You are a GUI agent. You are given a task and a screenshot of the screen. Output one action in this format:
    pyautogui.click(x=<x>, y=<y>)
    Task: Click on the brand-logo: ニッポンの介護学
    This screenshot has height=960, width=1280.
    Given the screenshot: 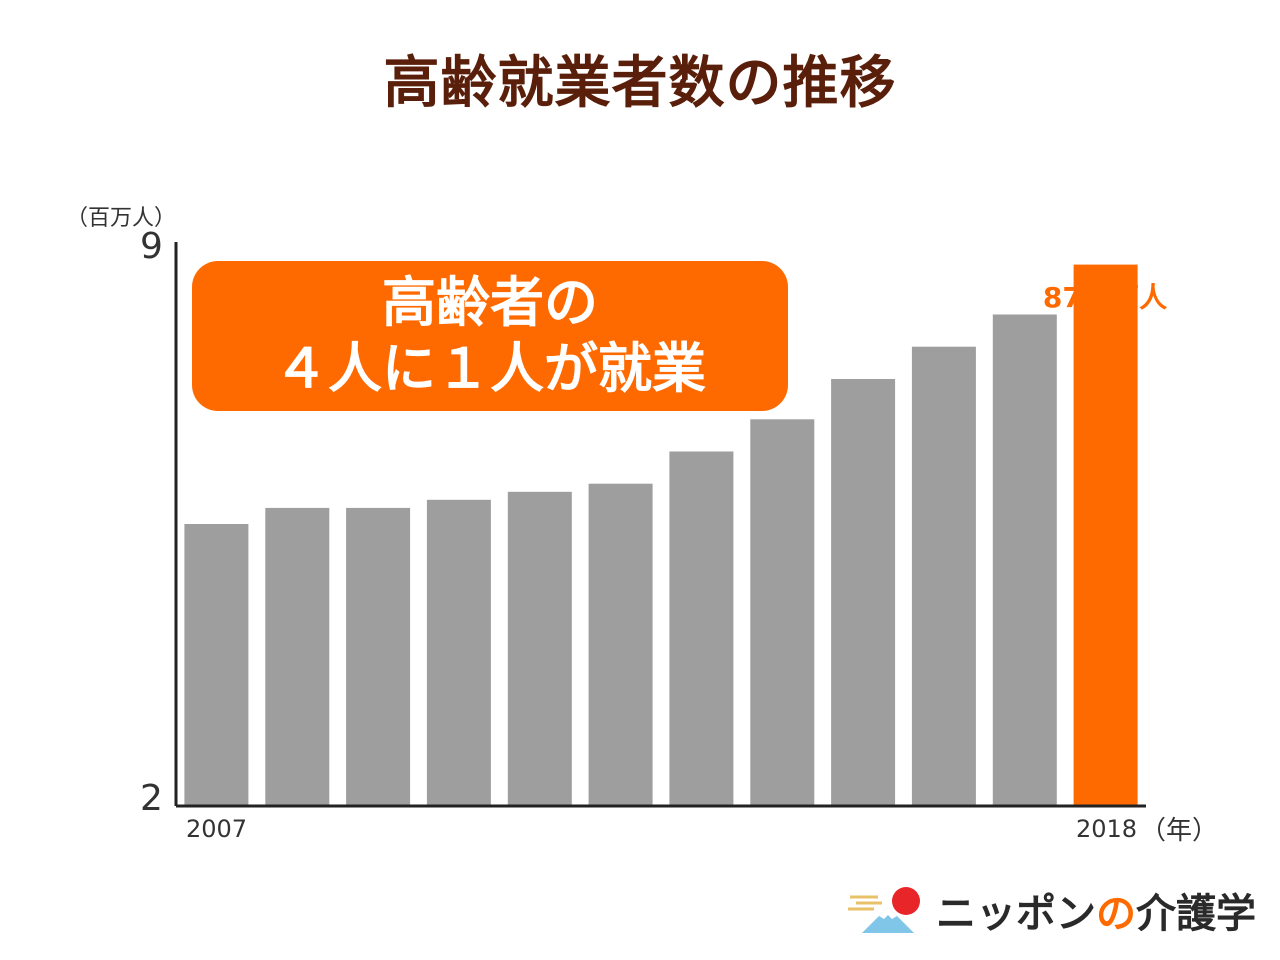 What is the action you would take?
    pyautogui.click(x=1052, y=910)
    